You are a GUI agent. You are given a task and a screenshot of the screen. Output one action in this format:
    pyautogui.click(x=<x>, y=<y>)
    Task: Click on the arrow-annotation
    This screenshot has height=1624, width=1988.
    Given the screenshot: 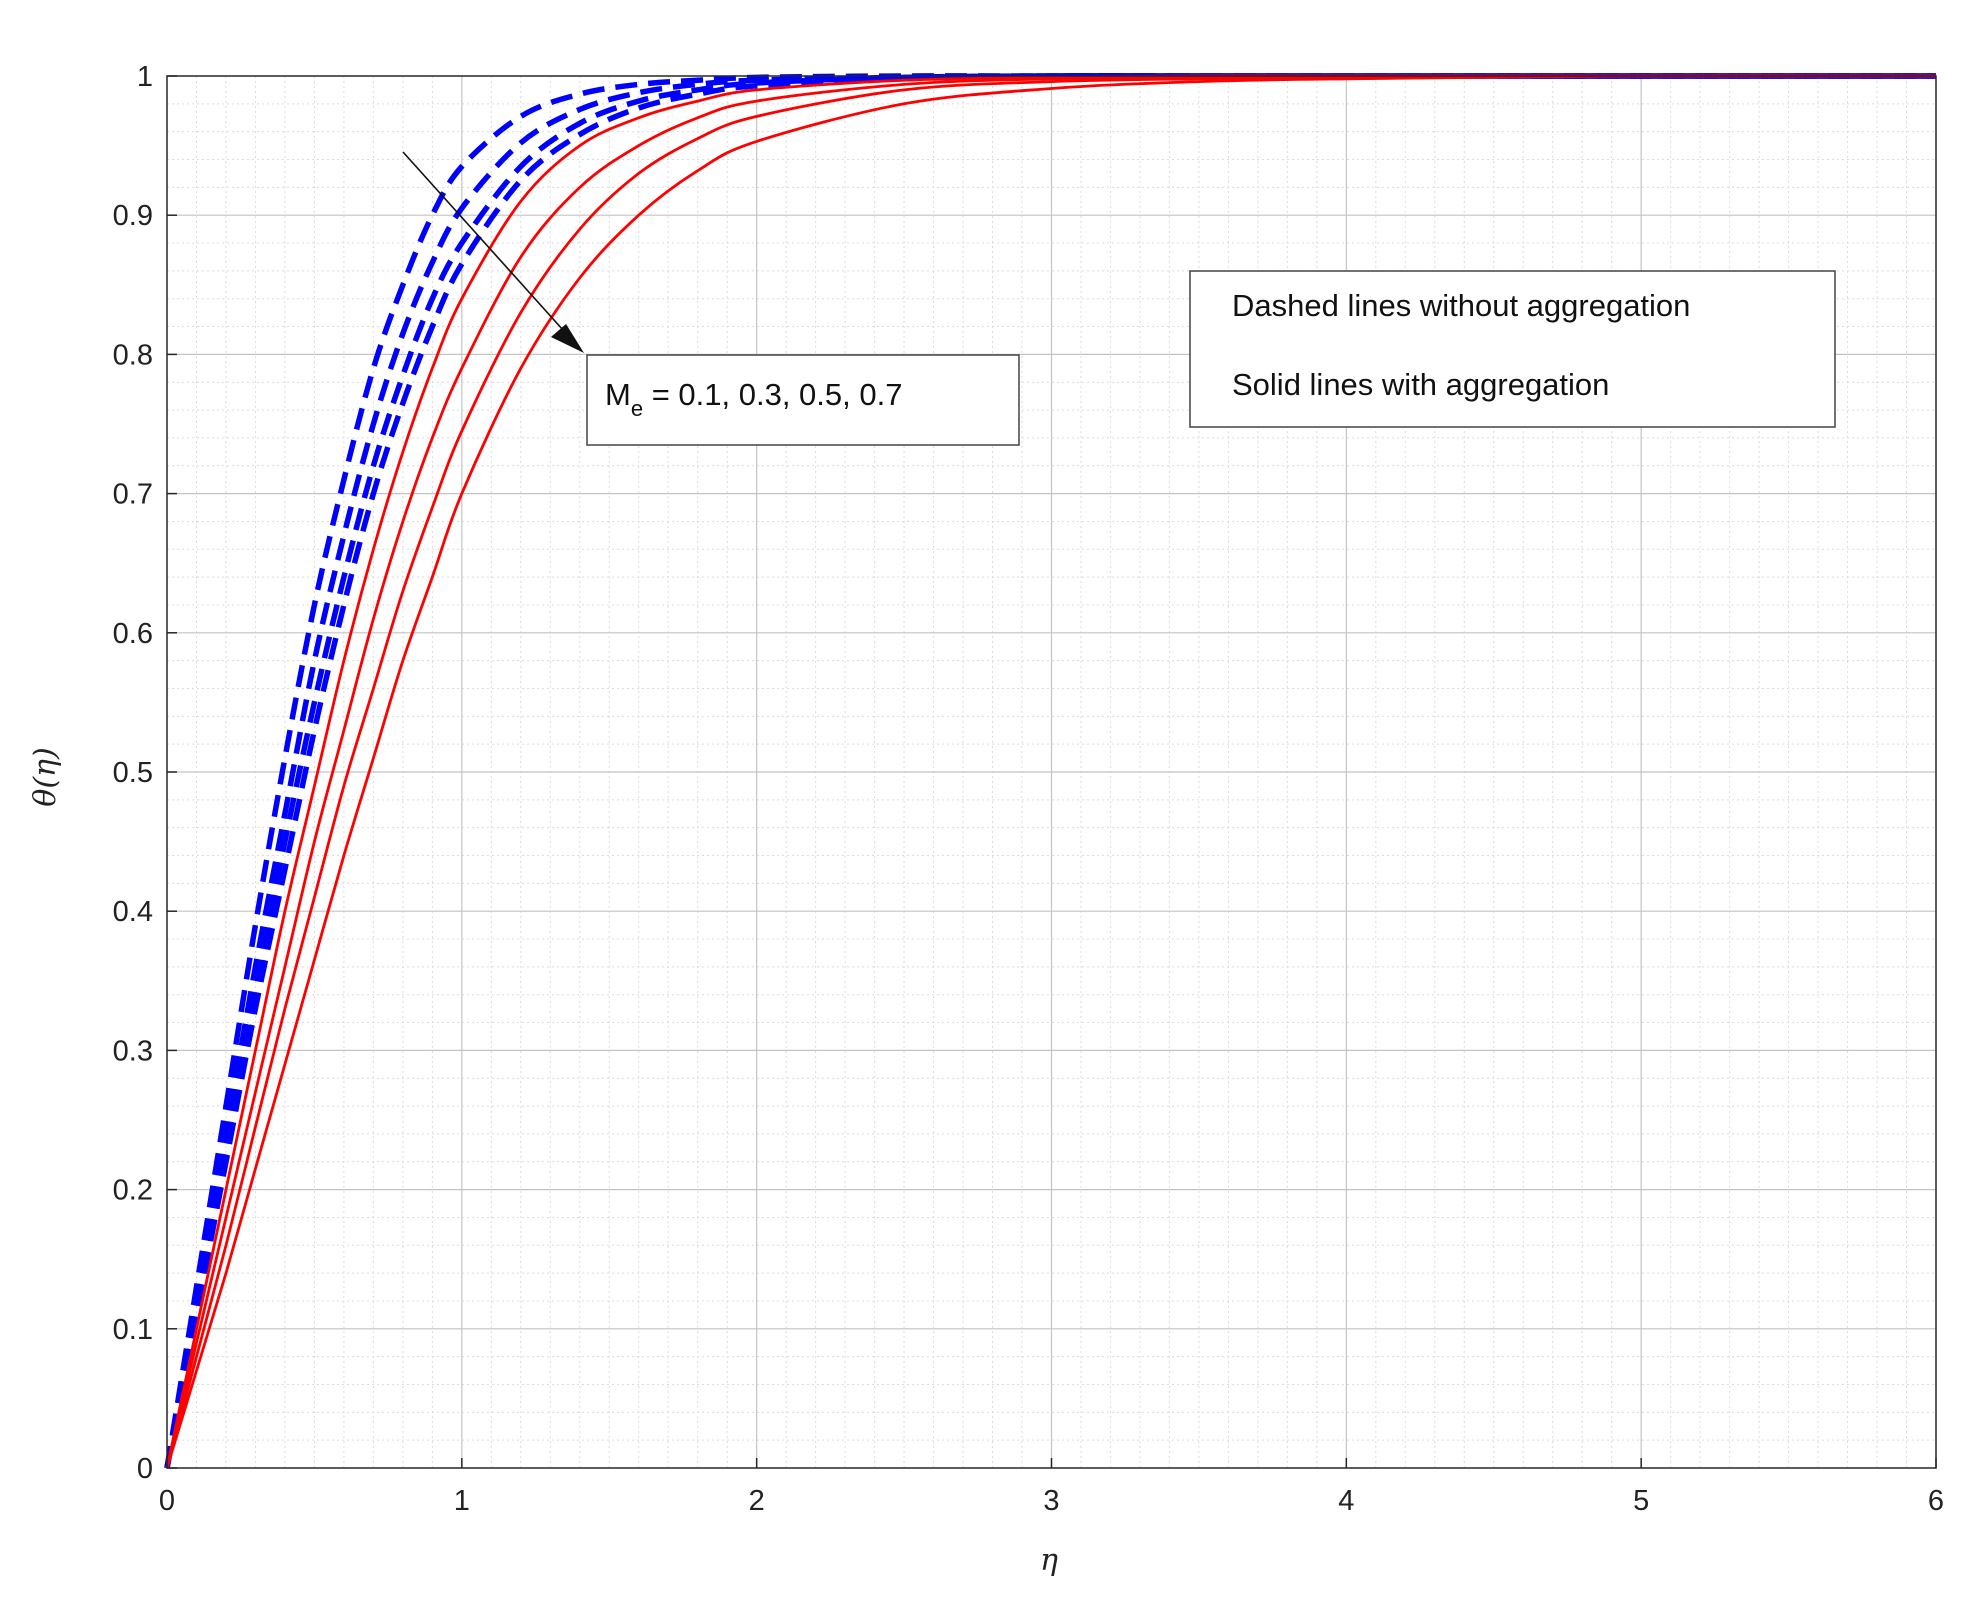 What is the action you would take?
    pyautogui.click(x=493, y=252)
    